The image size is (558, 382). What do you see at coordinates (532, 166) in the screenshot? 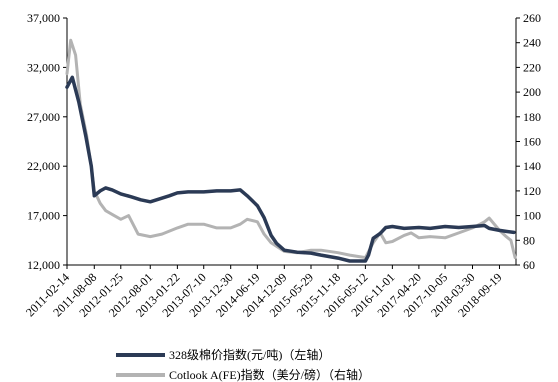
I see `right-tick-label: 140` at bounding box center [532, 166].